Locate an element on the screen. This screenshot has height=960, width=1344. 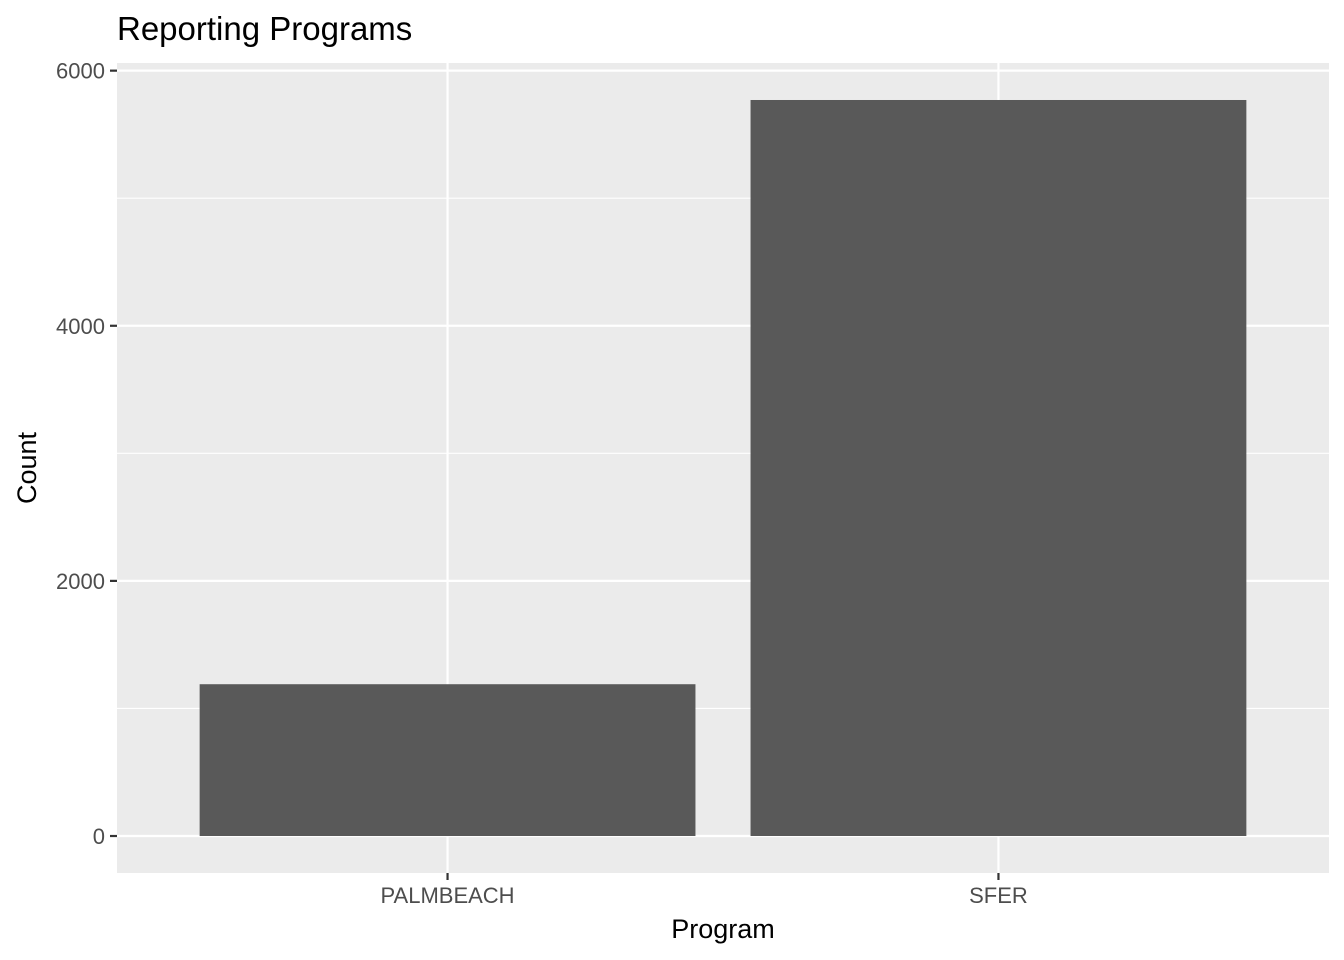
bar-palmbeach is located at coordinates (447, 760).